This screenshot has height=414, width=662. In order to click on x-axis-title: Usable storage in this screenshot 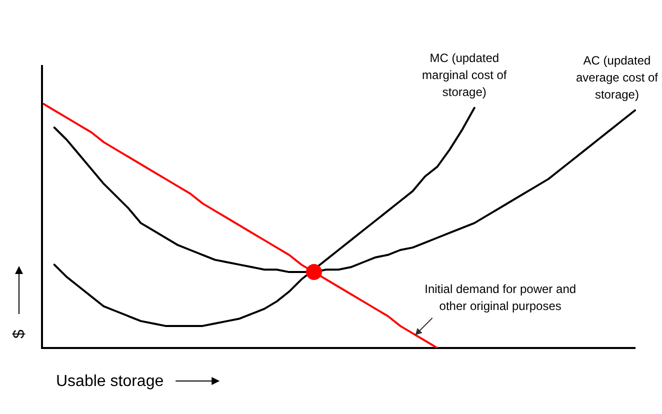, I will do `click(110, 381)`.